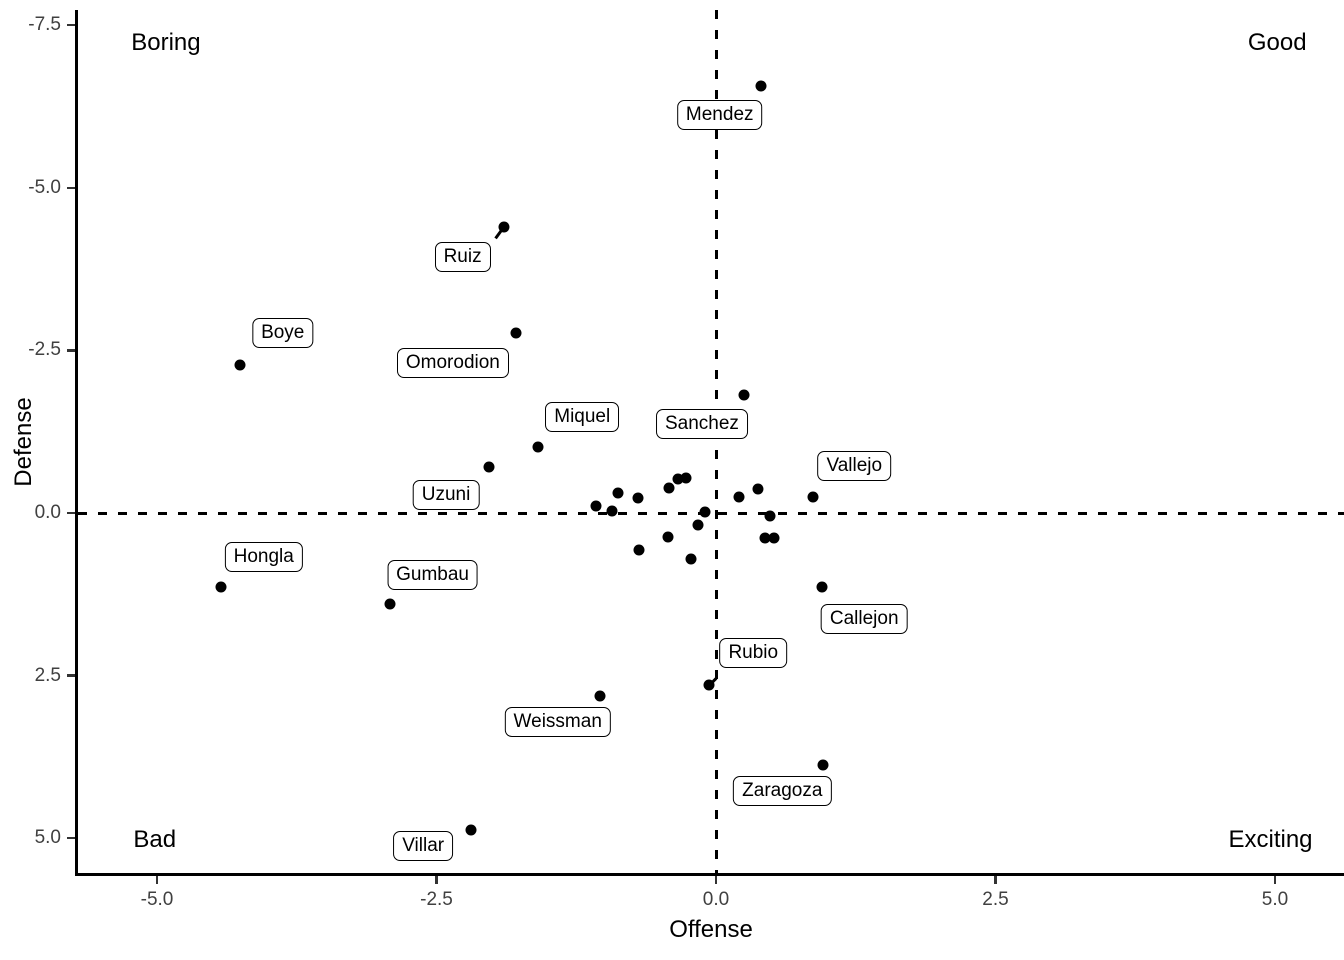 The image size is (1344, 960). What do you see at coordinates (709, 685) in the screenshot?
I see `data-point-rubio` at bounding box center [709, 685].